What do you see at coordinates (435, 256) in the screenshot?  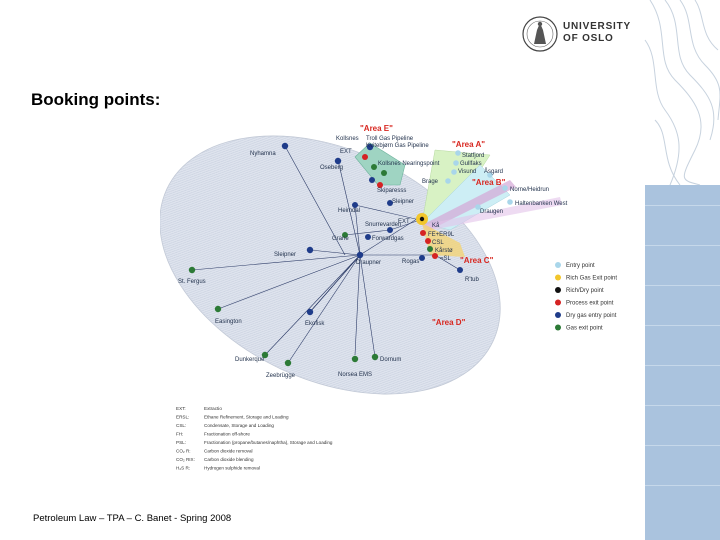 I see `node-sl` at bounding box center [435, 256].